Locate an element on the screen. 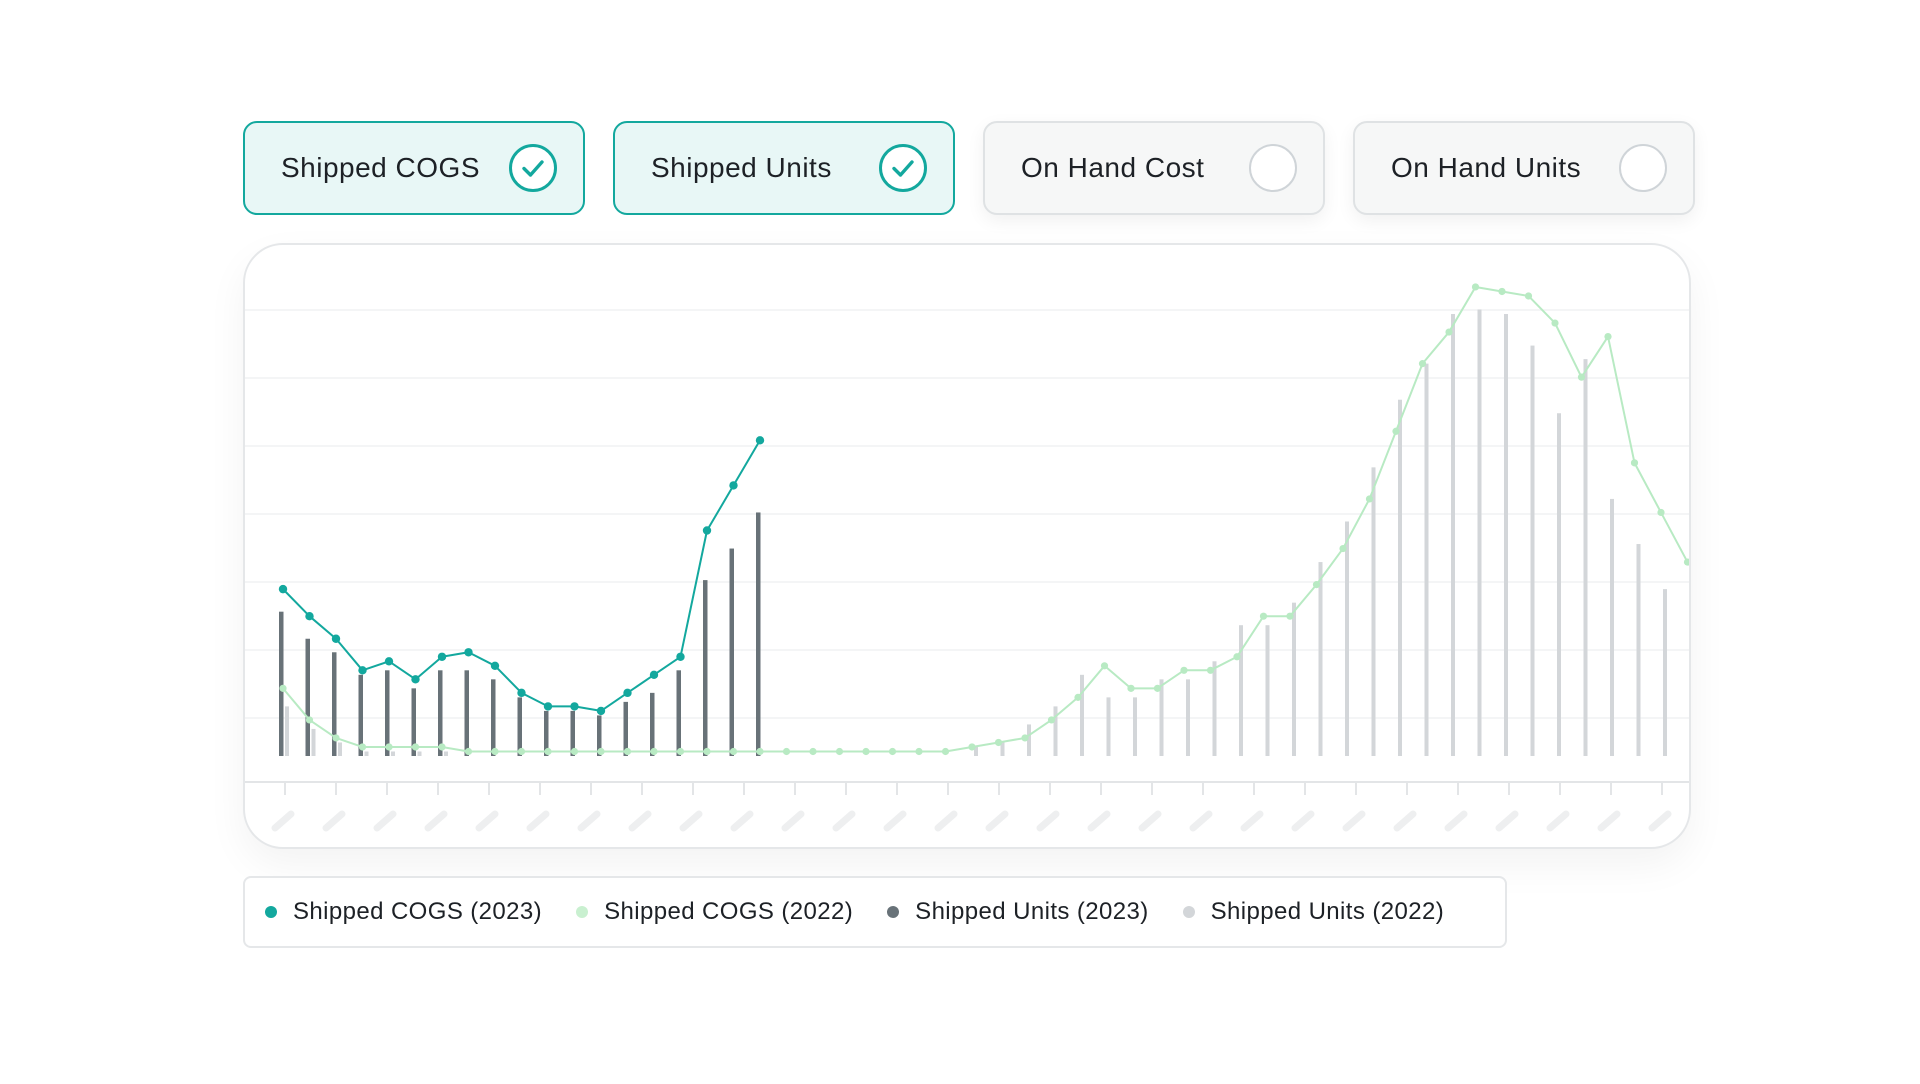 Image resolution: width=1920 pixels, height=1084 pixels. legend-item-units-2023: Shipped Units (2023) is located at coordinates (1017, 912).